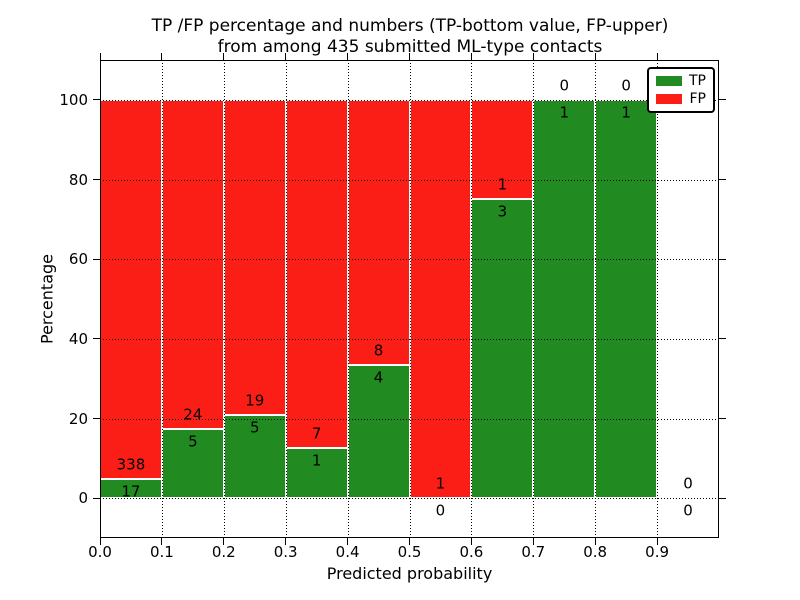 The image size is (800, 600). Describe the element at coordinates (161, 552) in the screenshot. I see `x-tick-label: 0.1` at that location.